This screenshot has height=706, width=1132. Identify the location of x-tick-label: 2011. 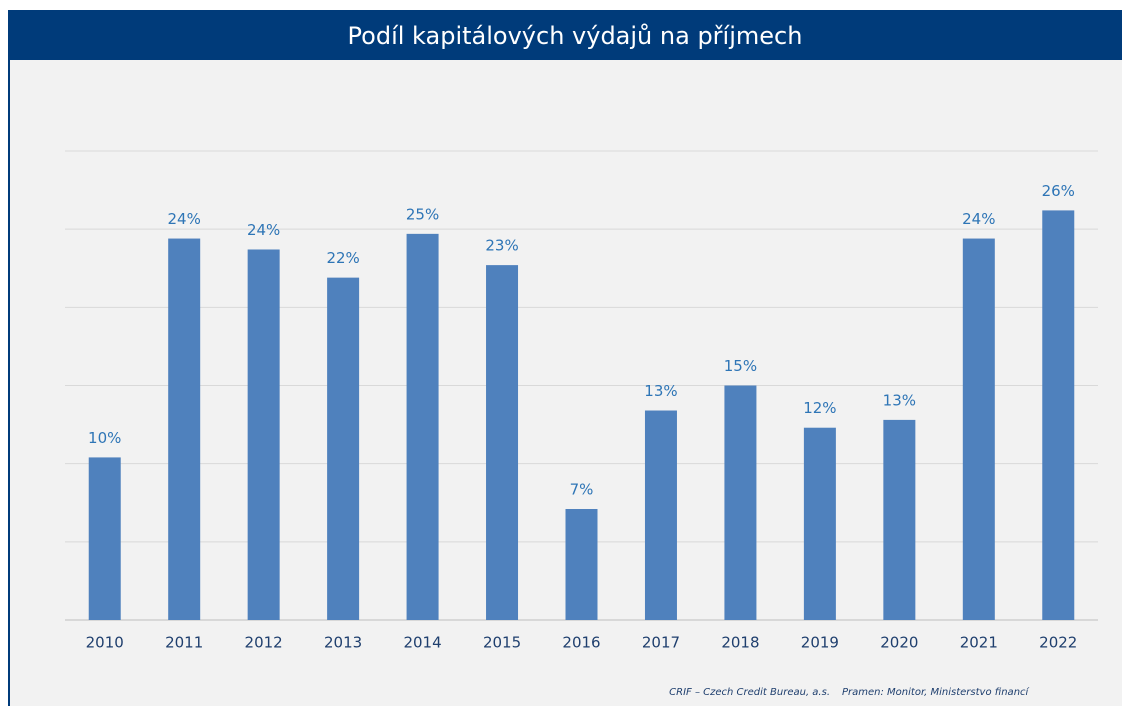
(184, 643).